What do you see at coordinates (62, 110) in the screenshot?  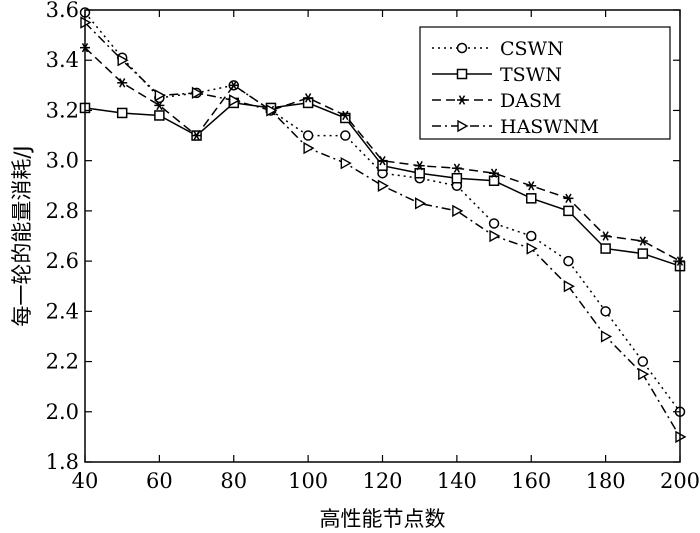 I see `y-tick-label: 3.2` at bounding box center [62, 110].